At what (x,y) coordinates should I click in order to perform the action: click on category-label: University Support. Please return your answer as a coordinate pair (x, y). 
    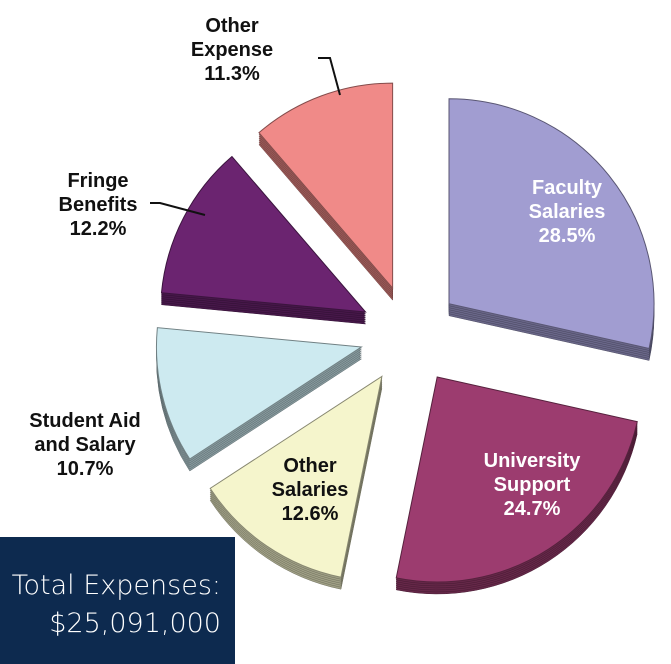
    Looking at the image, I should click on (532, 473).